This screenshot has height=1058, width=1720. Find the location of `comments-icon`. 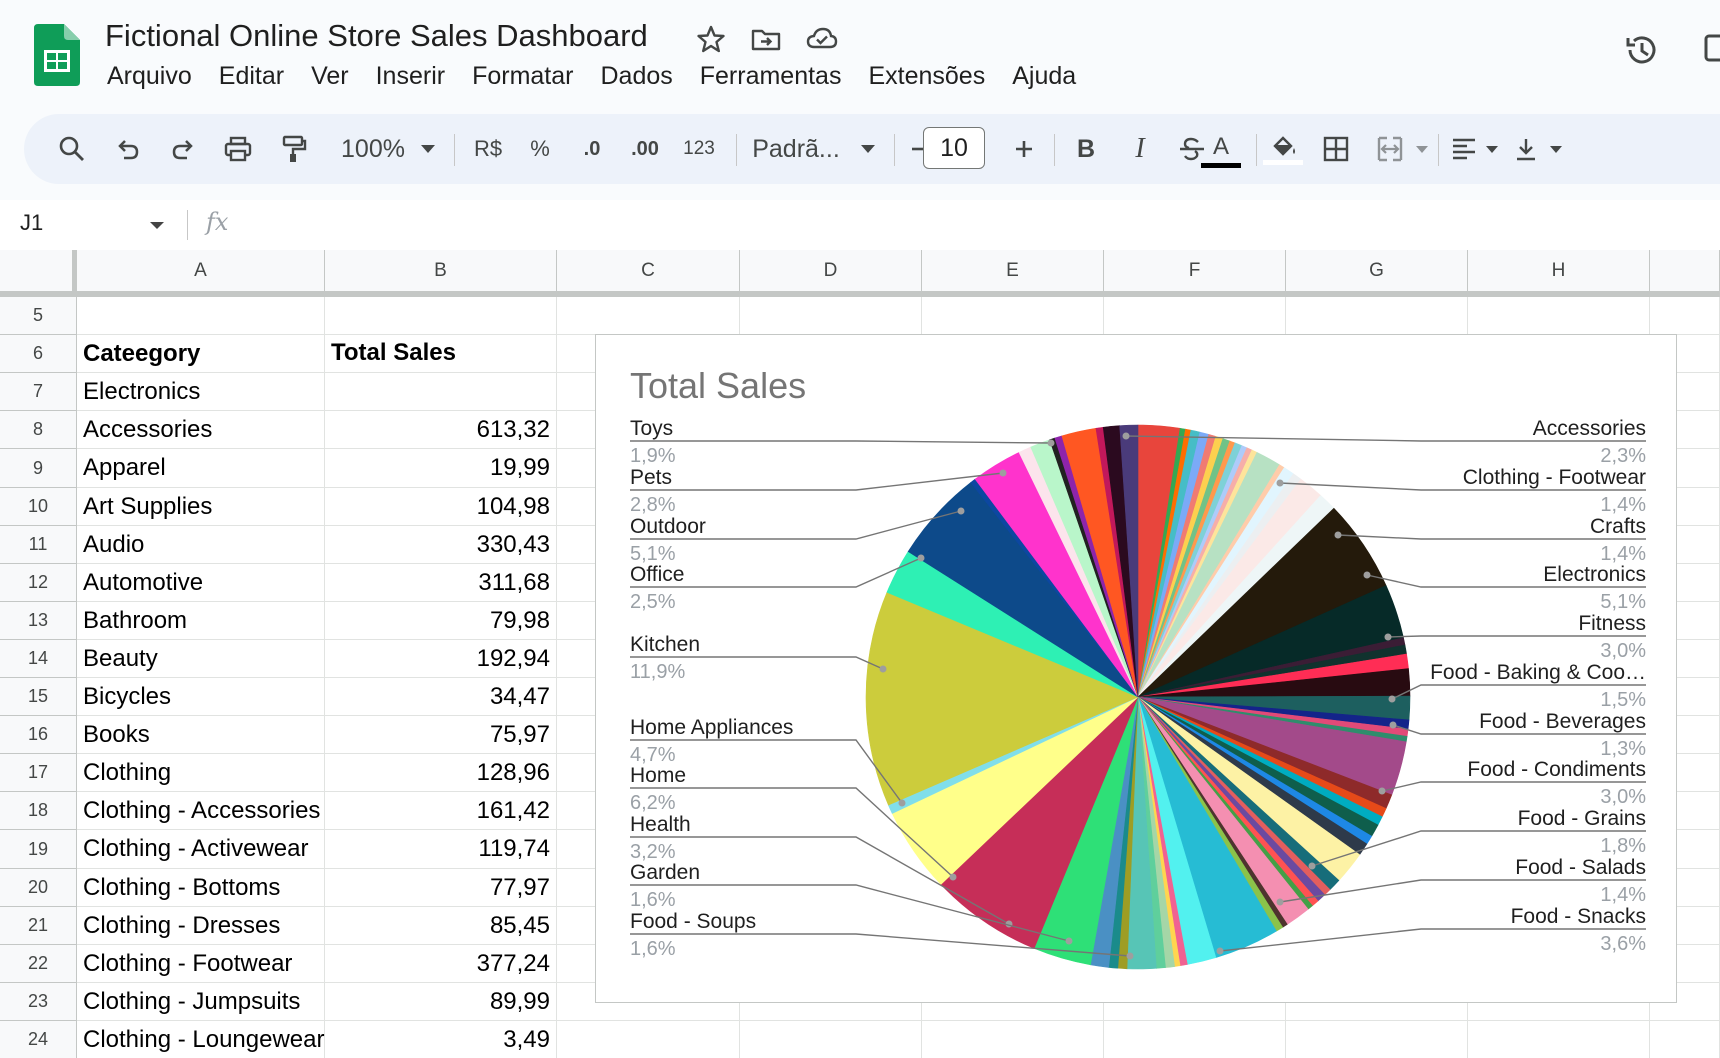

comments-icon is located at coordinates (1711, 49).